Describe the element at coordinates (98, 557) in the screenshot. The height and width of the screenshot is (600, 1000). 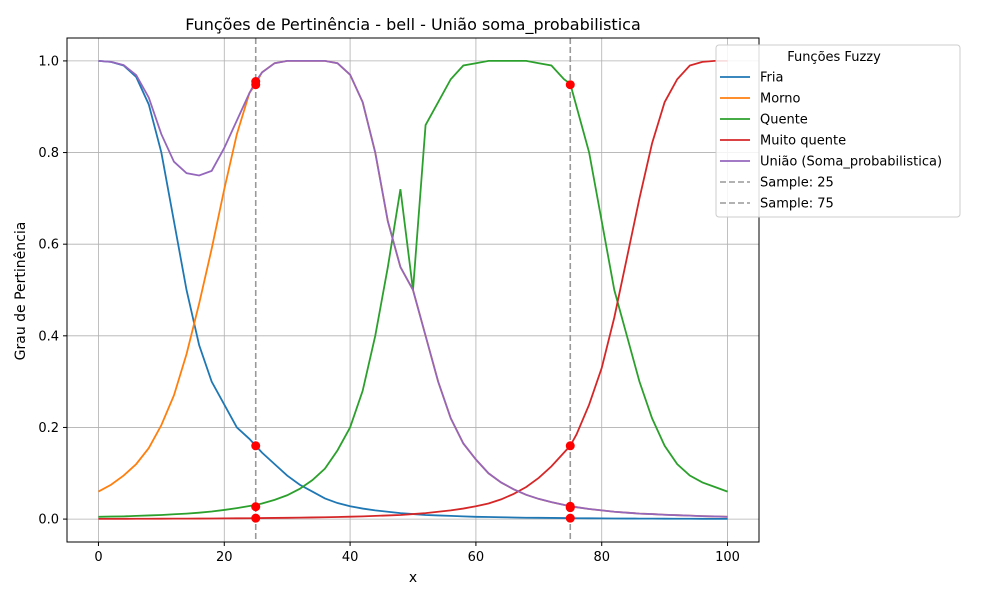
I see `x-tick-label: 0` at that location.